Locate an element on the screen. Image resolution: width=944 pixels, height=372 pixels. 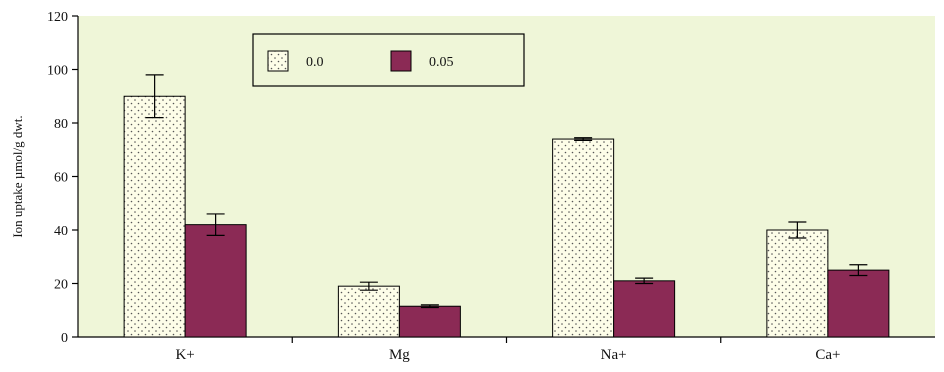
y-tick-label: 40 is located at coordinates (61, 231).